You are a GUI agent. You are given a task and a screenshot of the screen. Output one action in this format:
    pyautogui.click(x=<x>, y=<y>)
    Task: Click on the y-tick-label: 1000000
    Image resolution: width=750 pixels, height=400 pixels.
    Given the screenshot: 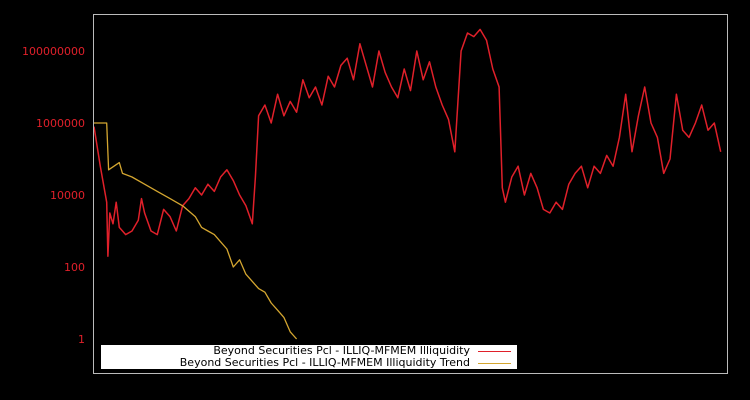 What is the action you would take?
    pyautogui.click(x=60, y=123)
    